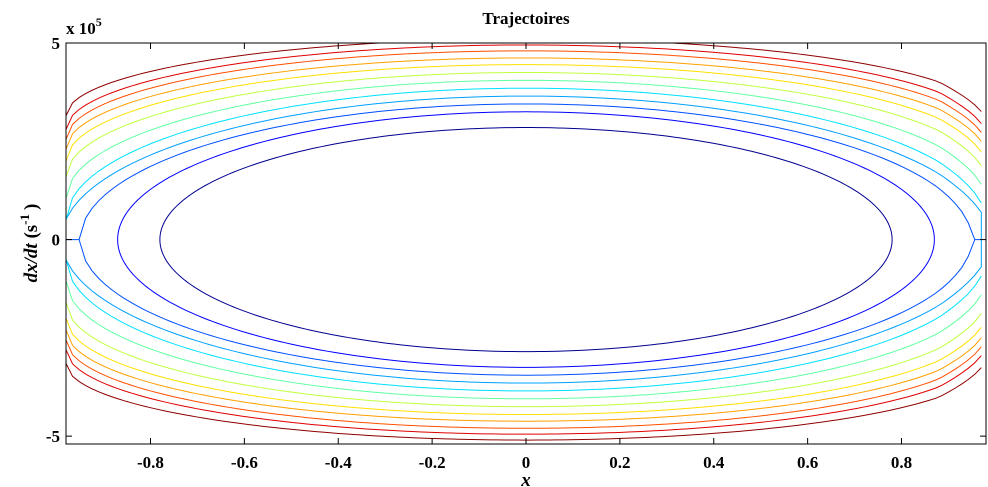 The image size is (988, 487). Describe the element at coordinates (56, 43) in the screenshot. I see `y-tick-label: 5` at that location.